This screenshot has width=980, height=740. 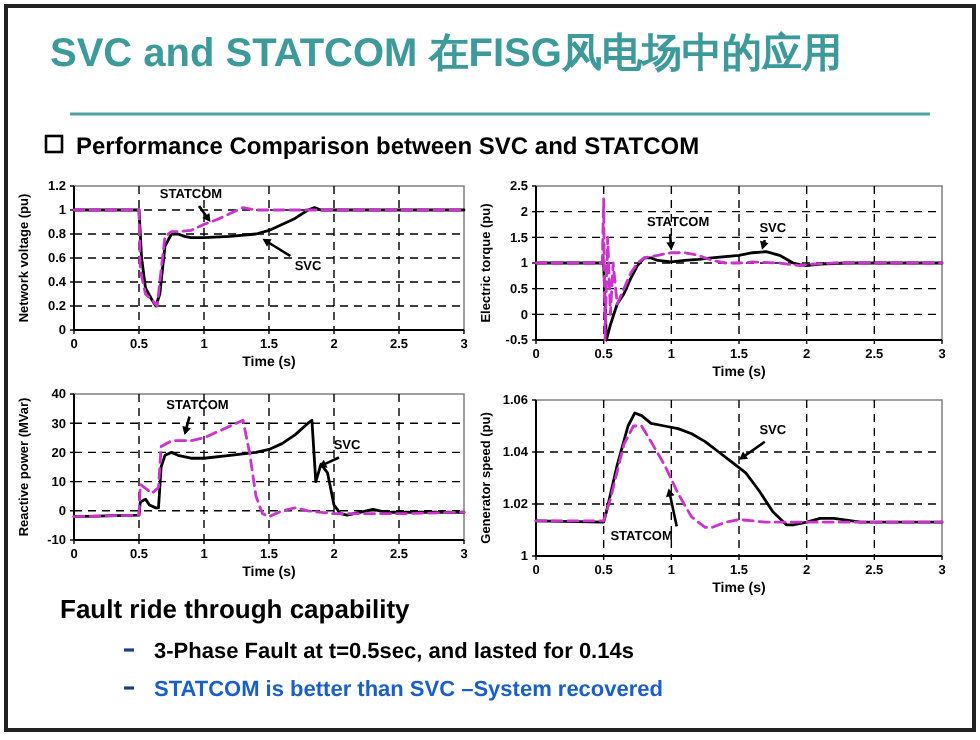 What do you see at coordinates (388, 146) in the screenshot?
I see `chart-subtitle: Performance Comparison between SVC and STATCOM` at bounding box center [388, 146].